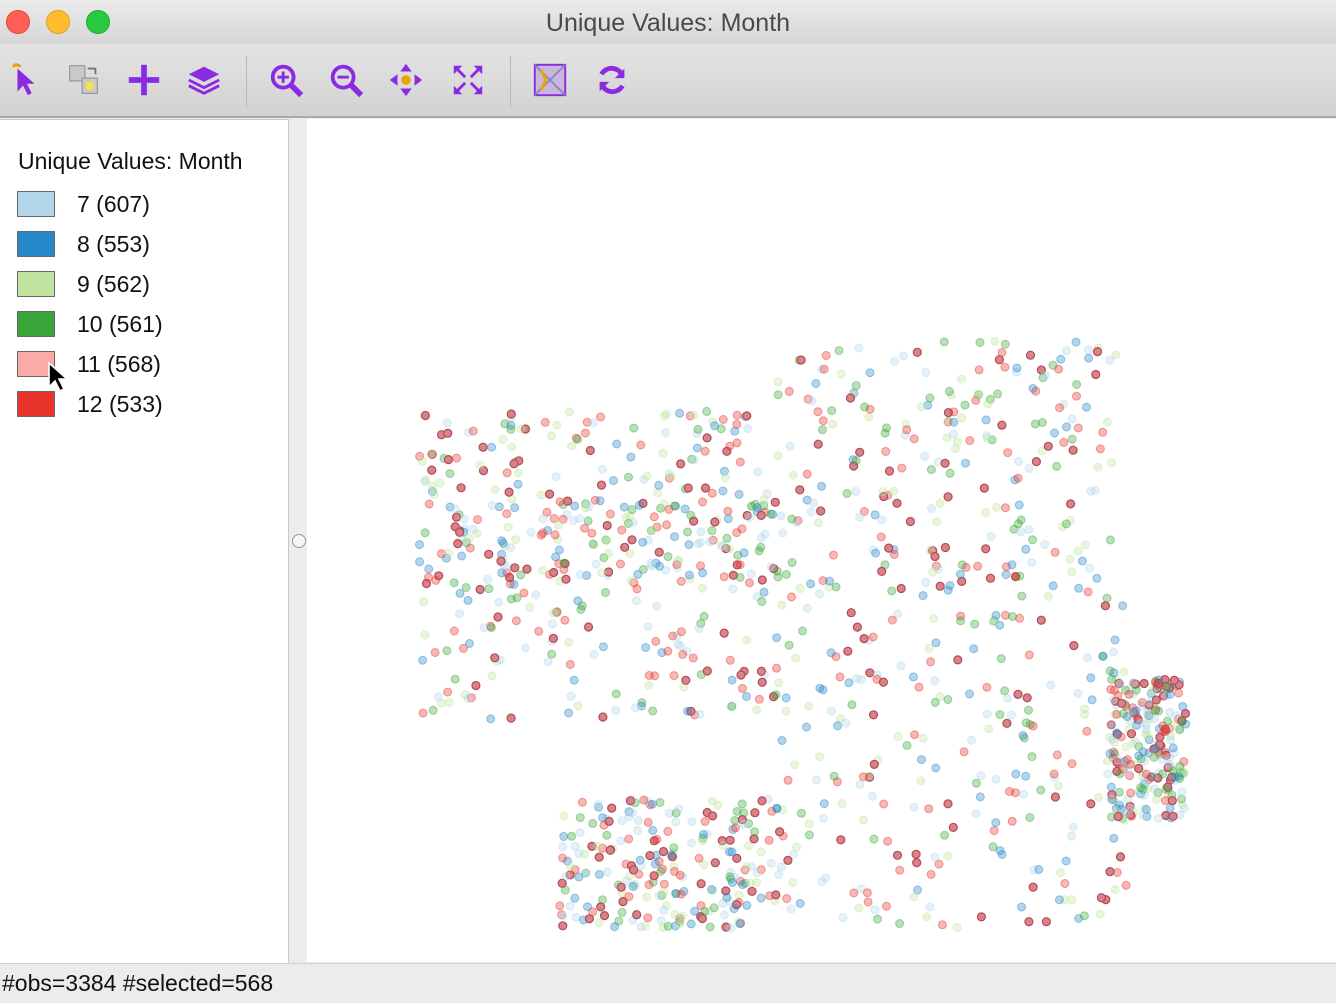  I want to click on legend-swatch, so click(36, 324).